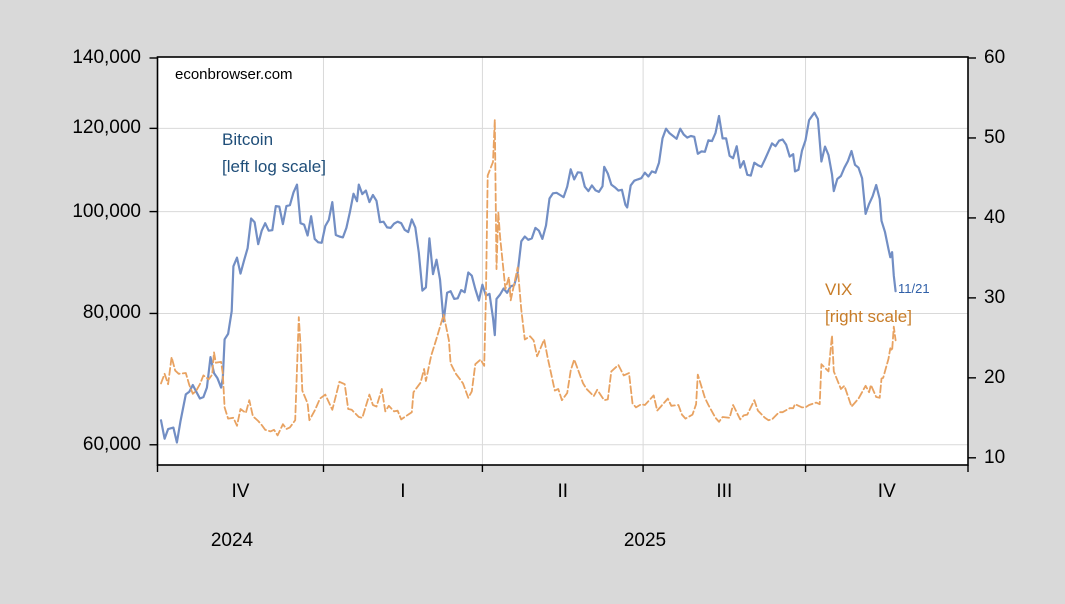  I want to click on year-label: 2025, so click(645, 540).